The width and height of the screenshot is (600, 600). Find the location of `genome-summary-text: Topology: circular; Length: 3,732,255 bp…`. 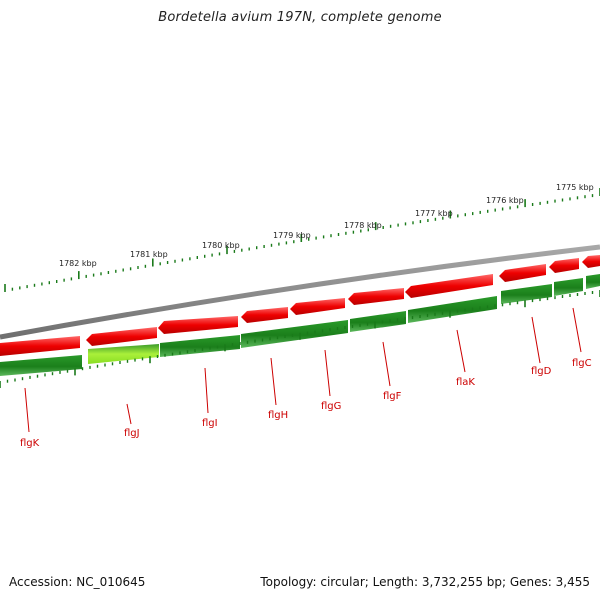

genome-summary-text: Topology: circular; Length: 3,732,255 bp… is located at coordinates (425, 582).